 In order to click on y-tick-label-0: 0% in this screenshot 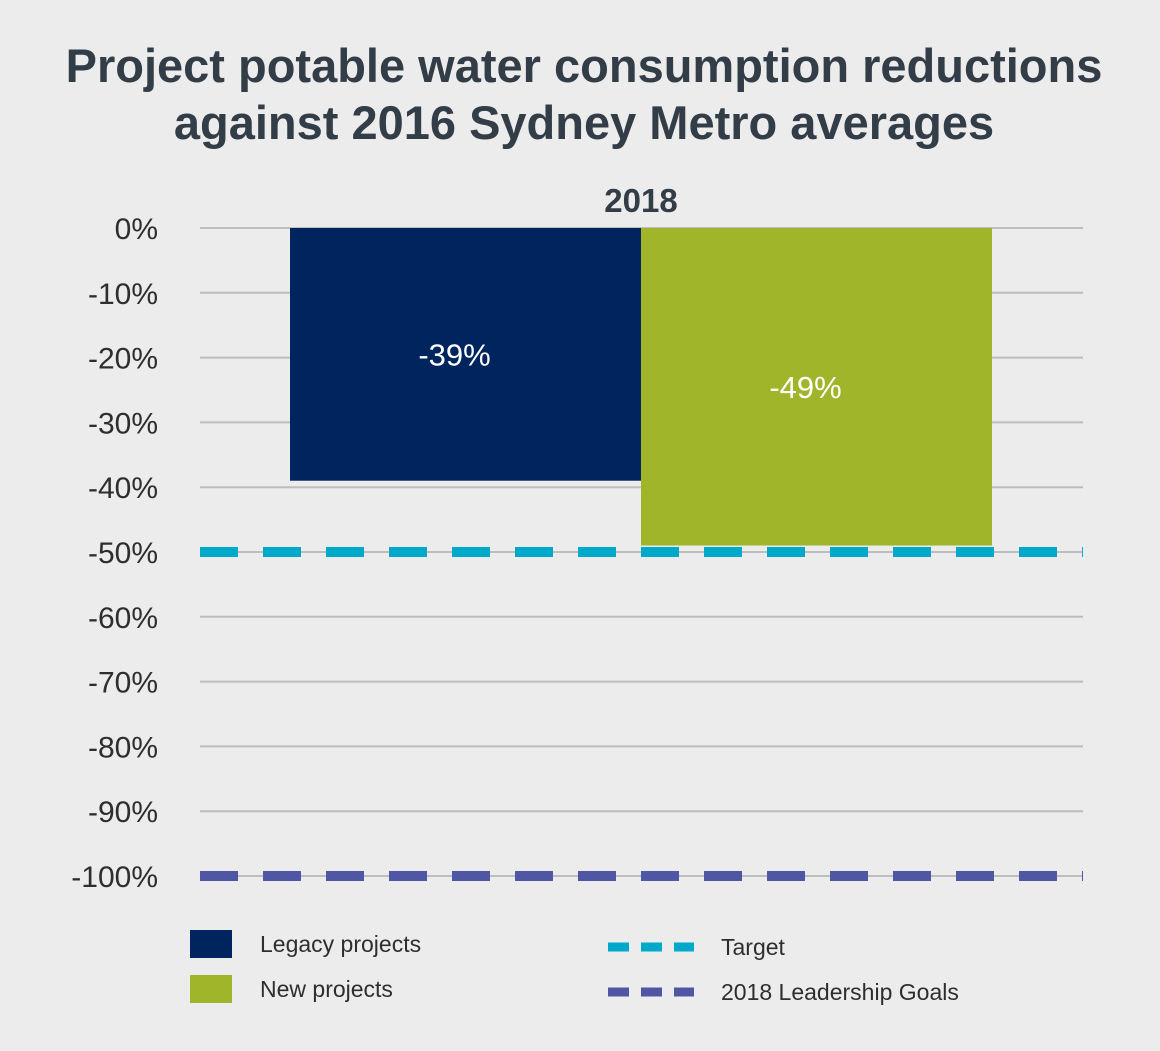, I will do `click(136, 229)`.